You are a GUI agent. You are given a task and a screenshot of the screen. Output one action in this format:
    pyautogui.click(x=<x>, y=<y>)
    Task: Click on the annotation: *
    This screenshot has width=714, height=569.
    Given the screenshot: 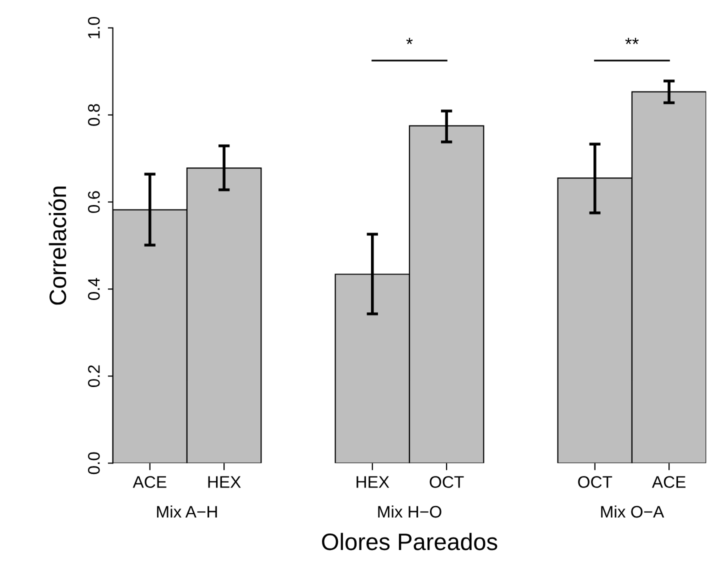 What is the action you would take?
    pyautogui.click(x=409, y=41)
    